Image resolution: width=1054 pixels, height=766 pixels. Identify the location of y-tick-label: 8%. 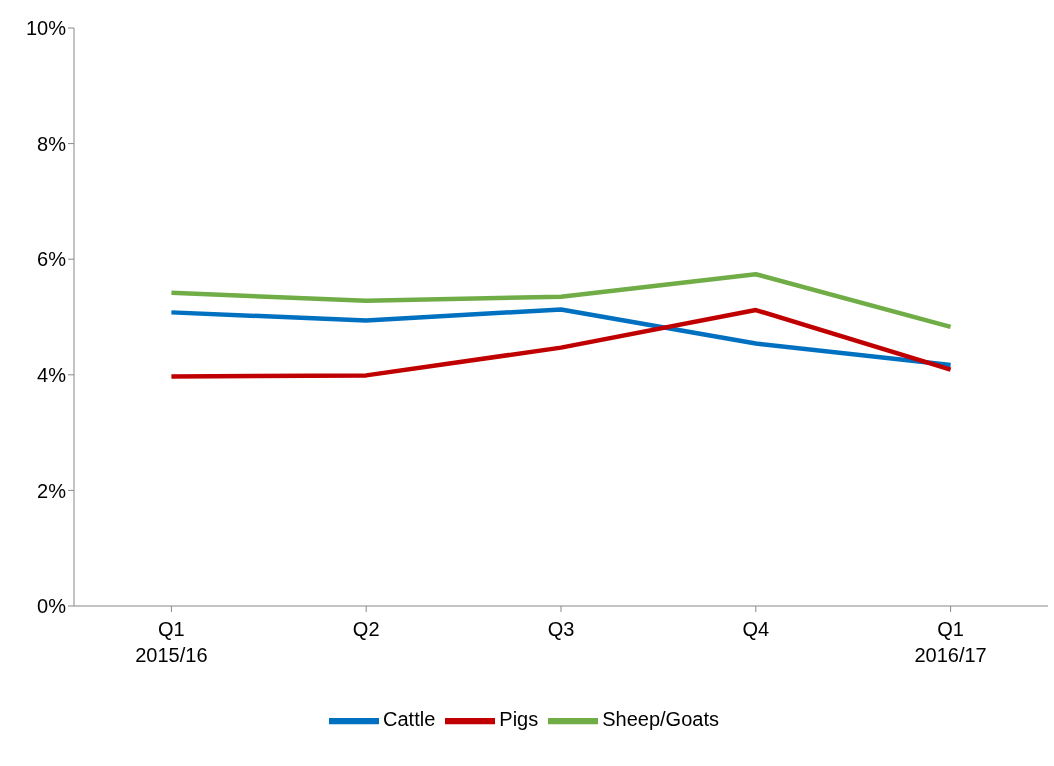
(52, 143).